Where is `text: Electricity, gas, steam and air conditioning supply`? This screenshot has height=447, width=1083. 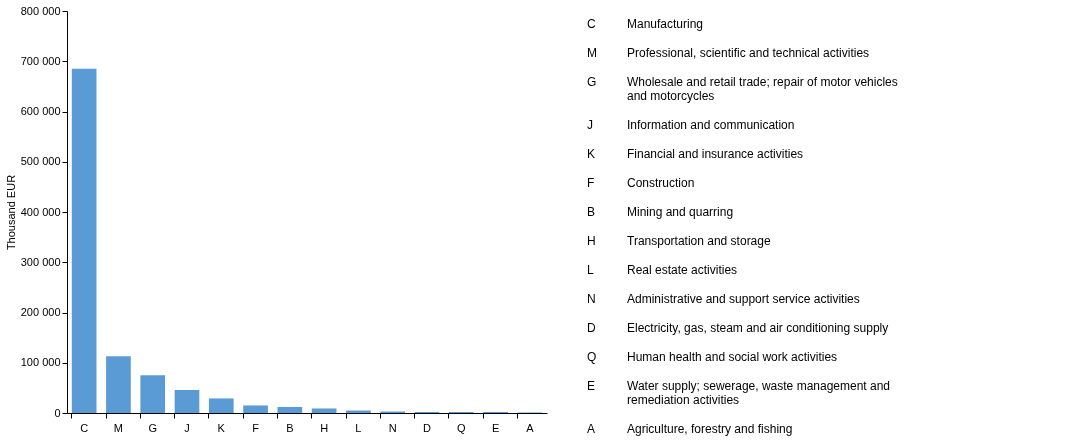 text: Electricity, gas, steam and air conditioning supply is located at coordinates (758, 328).